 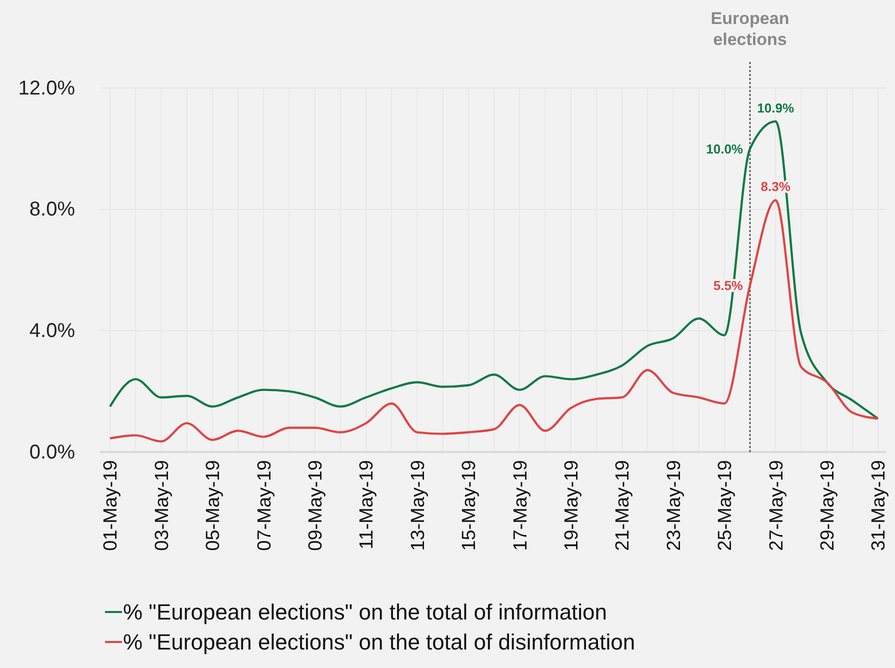 I want to click on x-tick-label: 01-May-19, so click(x=111, y=505).